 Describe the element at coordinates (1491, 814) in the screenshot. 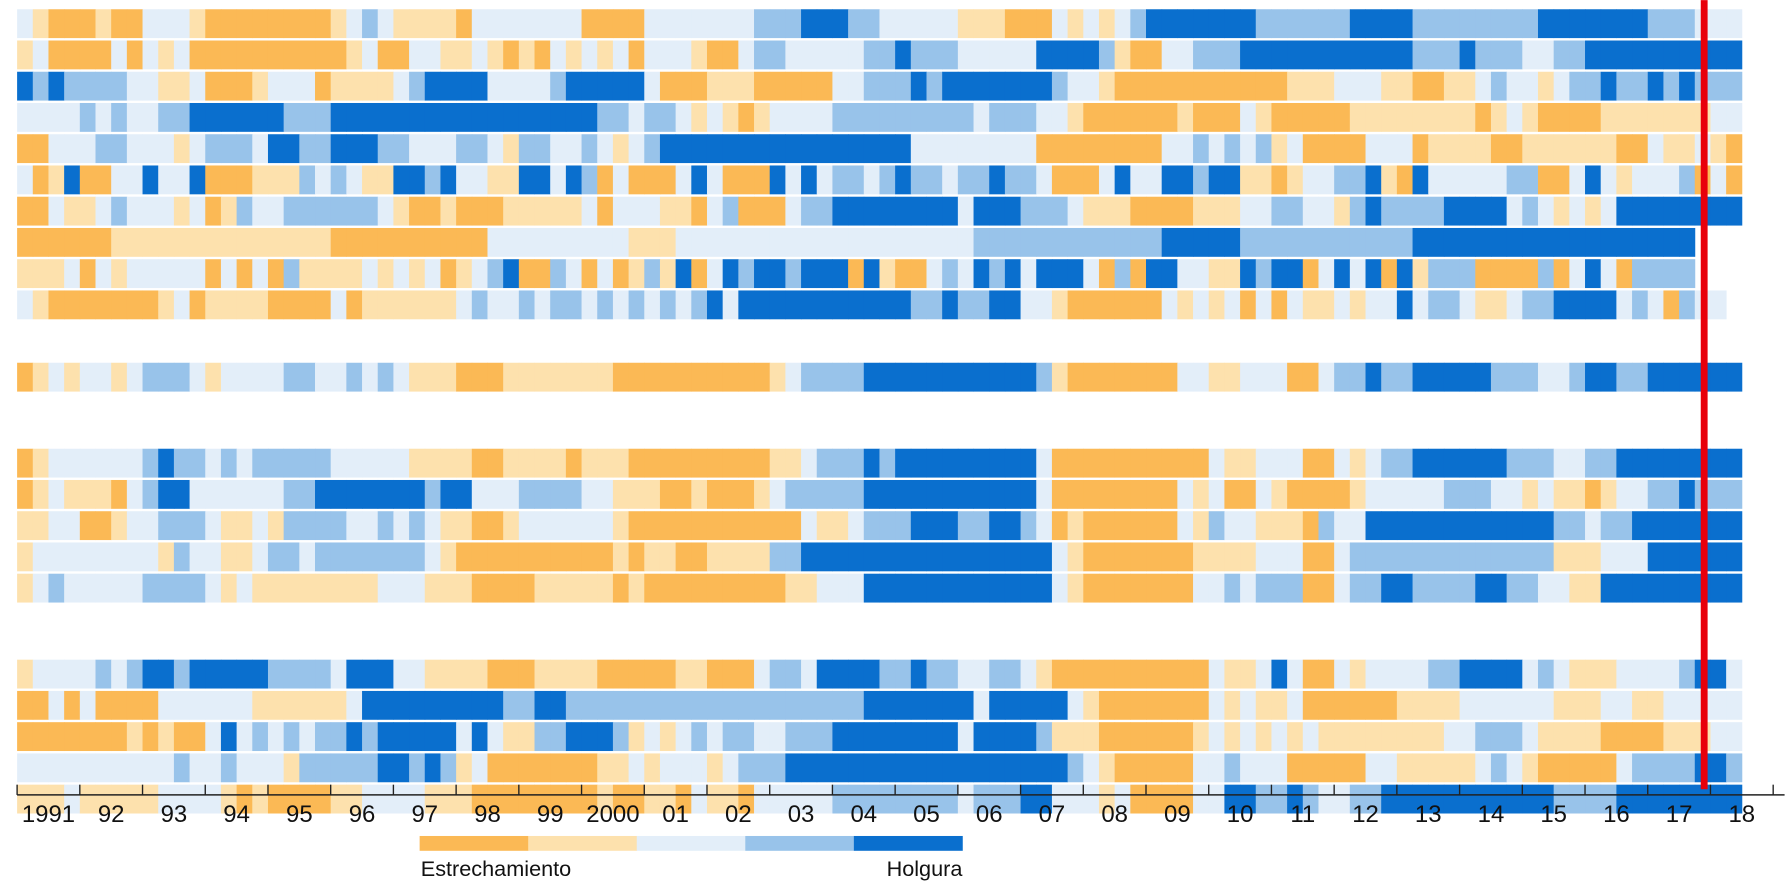

I see `x-tick-label: 14` at that location.